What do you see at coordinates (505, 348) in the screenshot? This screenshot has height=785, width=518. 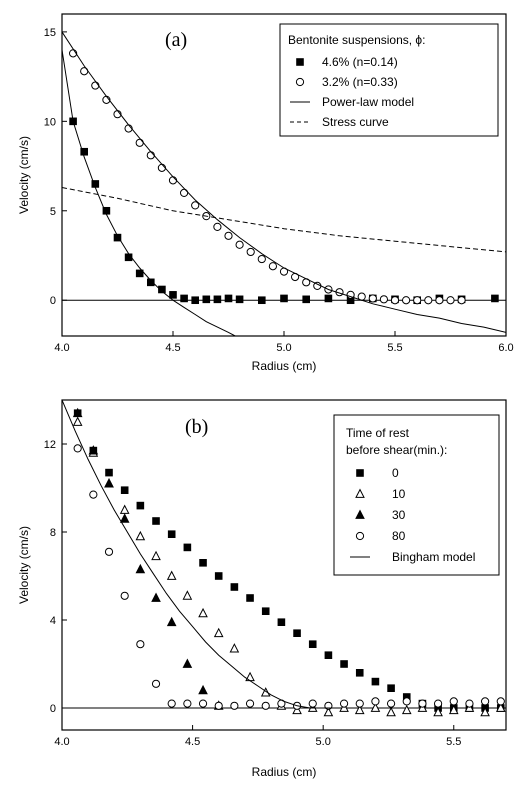 I see `panel-a-x-tick-label-4: 6.0` at bounding box center [505, 348].